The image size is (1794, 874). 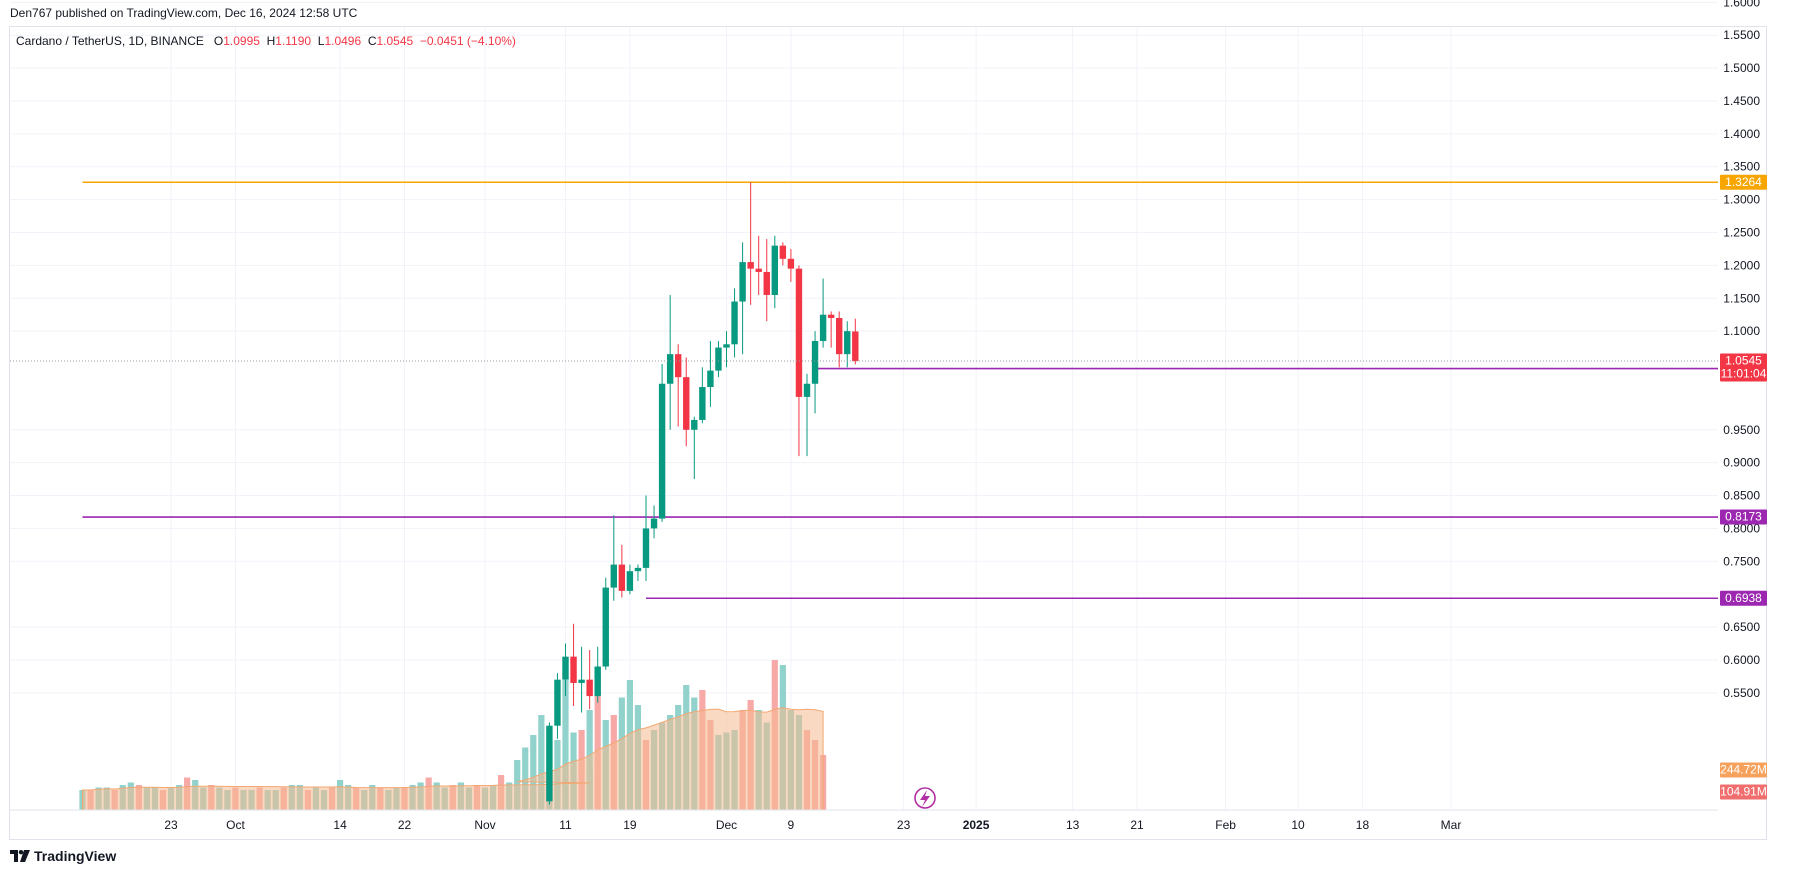 What do you see at coordinates (1225, 825) in the screenshot?
I see `time-tick-label: Feb` at bounding box center [1225, 825].